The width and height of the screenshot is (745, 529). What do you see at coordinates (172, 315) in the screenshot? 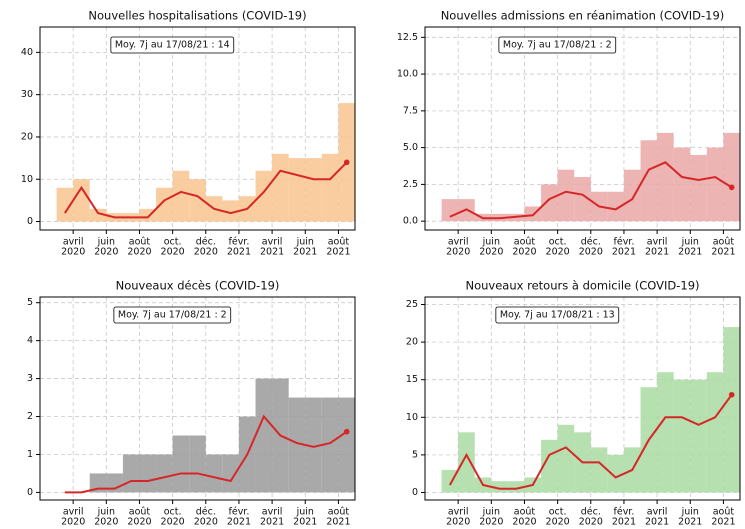
I see `annotation: Moy. 7j au 17/08/21 : 2` at bounding box center [172, 315].